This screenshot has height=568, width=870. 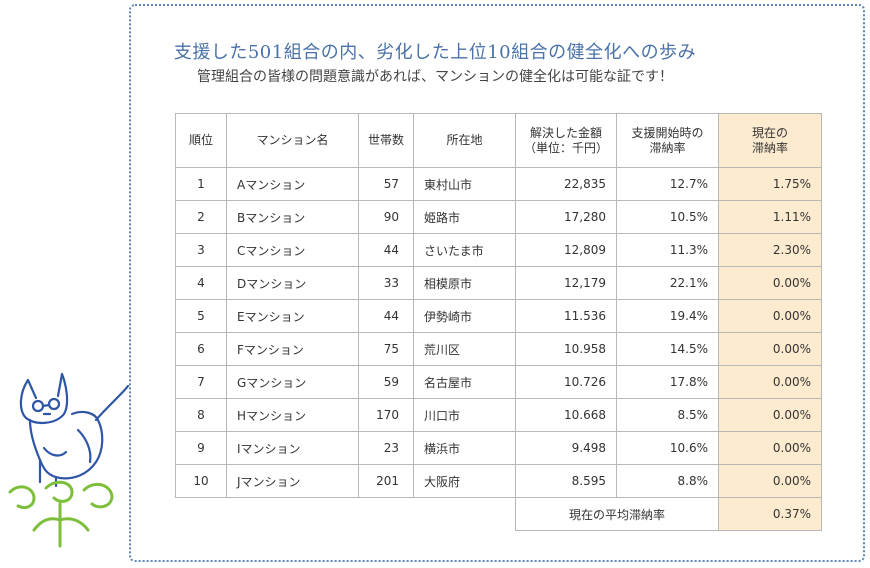 I want to click on cell-start-rate: 10.6%, so click(x=667, y=448).